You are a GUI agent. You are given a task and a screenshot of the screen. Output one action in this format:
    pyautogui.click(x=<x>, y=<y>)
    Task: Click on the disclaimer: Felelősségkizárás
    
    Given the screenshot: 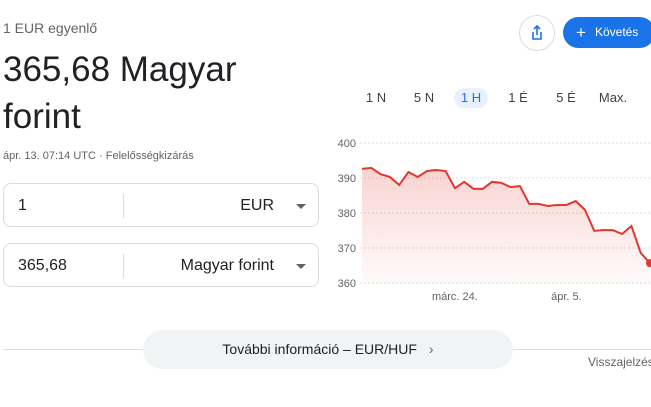 What is the action you would take?
    pyautogui.click(x=149, y=156)
    